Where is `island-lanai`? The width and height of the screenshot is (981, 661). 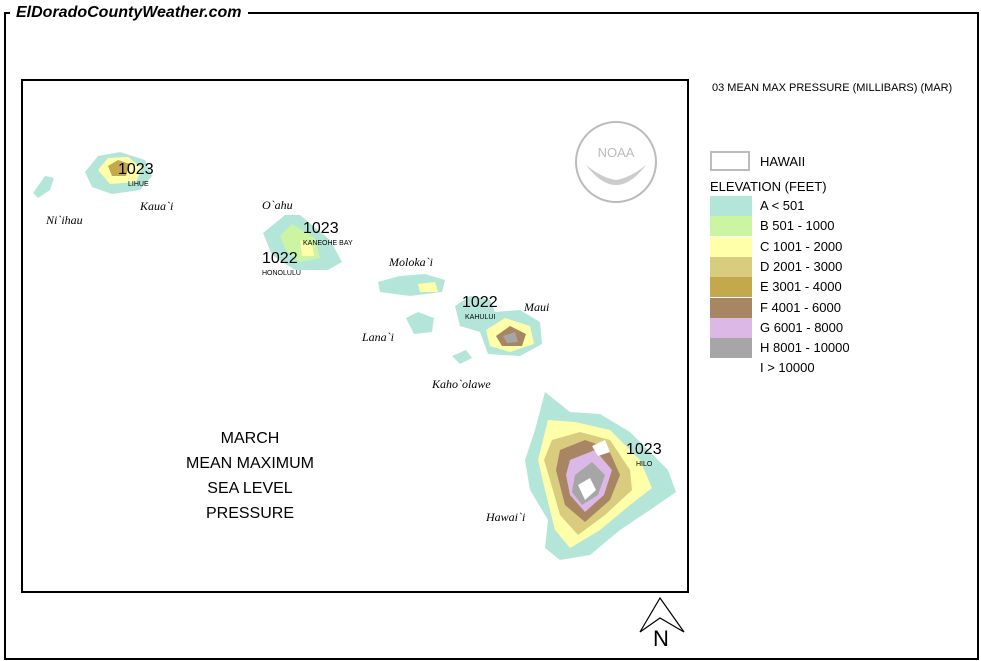 island-lanai is located at coordinates (420, 323).